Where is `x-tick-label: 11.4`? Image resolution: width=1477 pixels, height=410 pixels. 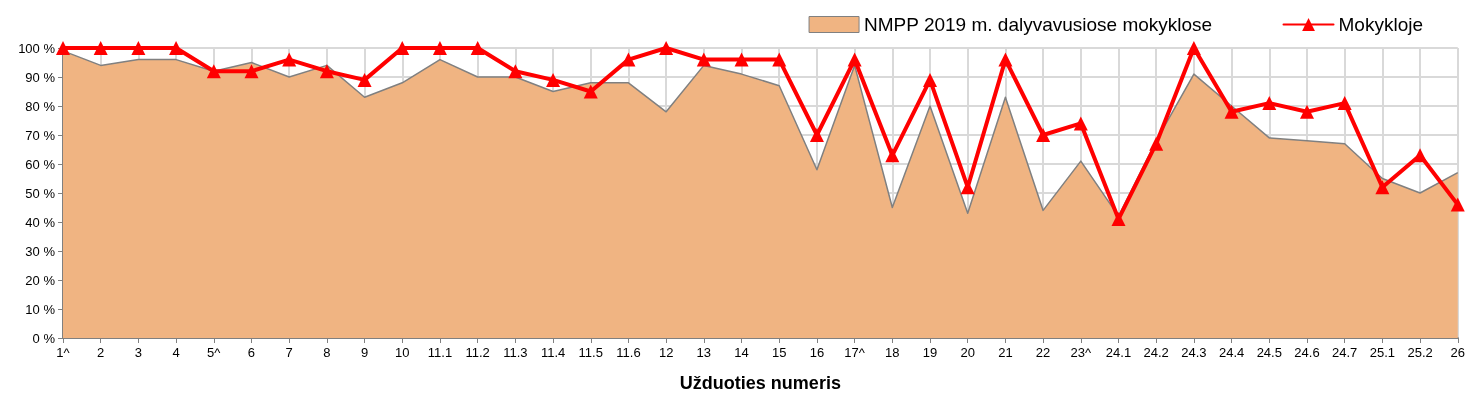
x-tick-label: 11.4 is located at coordinates (553, 352).